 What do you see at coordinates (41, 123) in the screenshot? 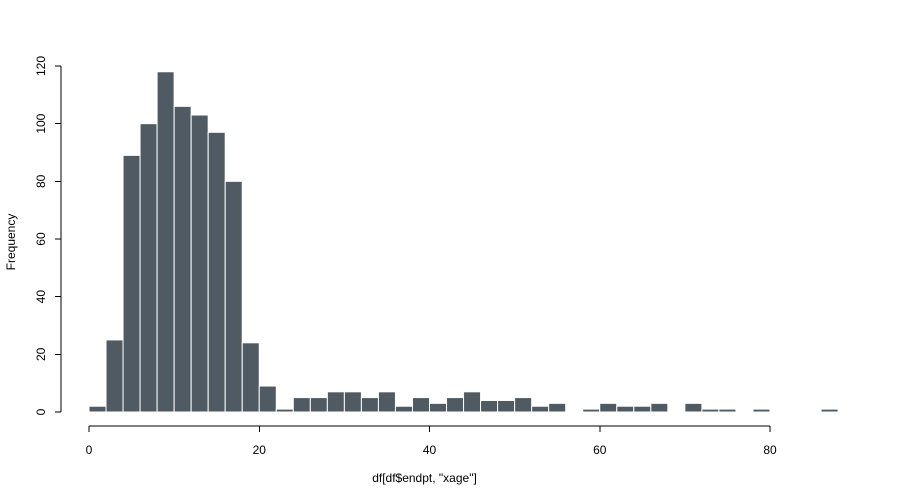
I see `y-tick-label: 100` at bounding box center [41, 123].